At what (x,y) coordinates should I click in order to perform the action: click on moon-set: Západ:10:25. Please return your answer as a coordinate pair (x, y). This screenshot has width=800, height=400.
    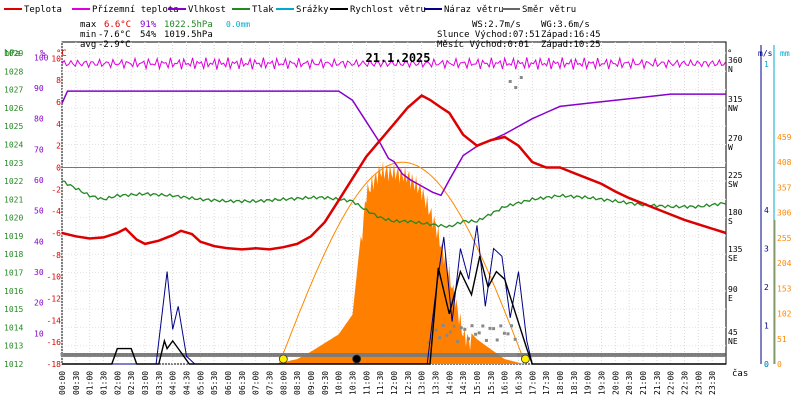
    Looking at the image, I should click on (571, 45).